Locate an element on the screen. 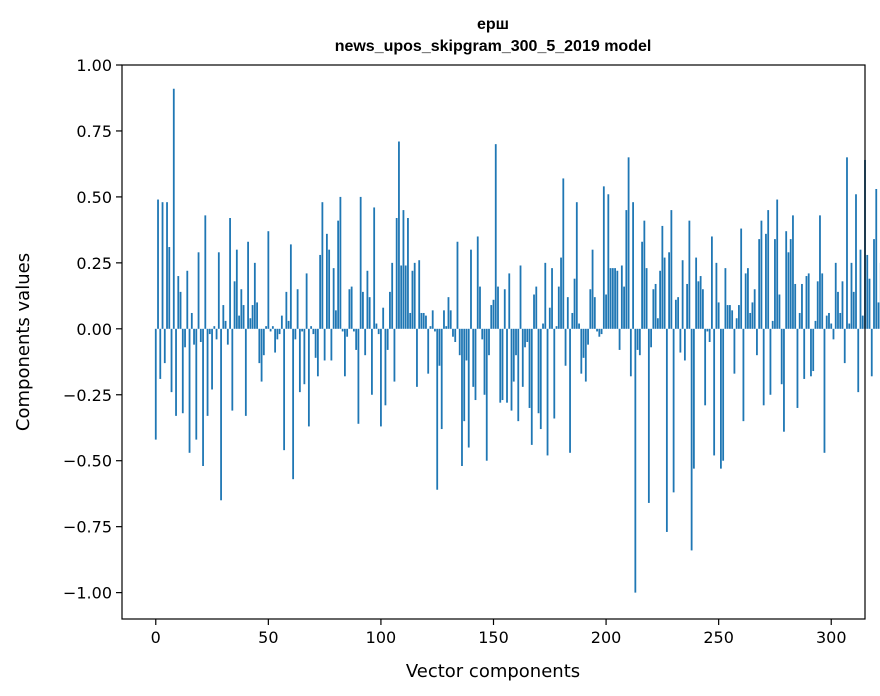 The width and height of the screenshot is (880, 696). y-tick-label: 0.25 is located at coordinates (94, 263).